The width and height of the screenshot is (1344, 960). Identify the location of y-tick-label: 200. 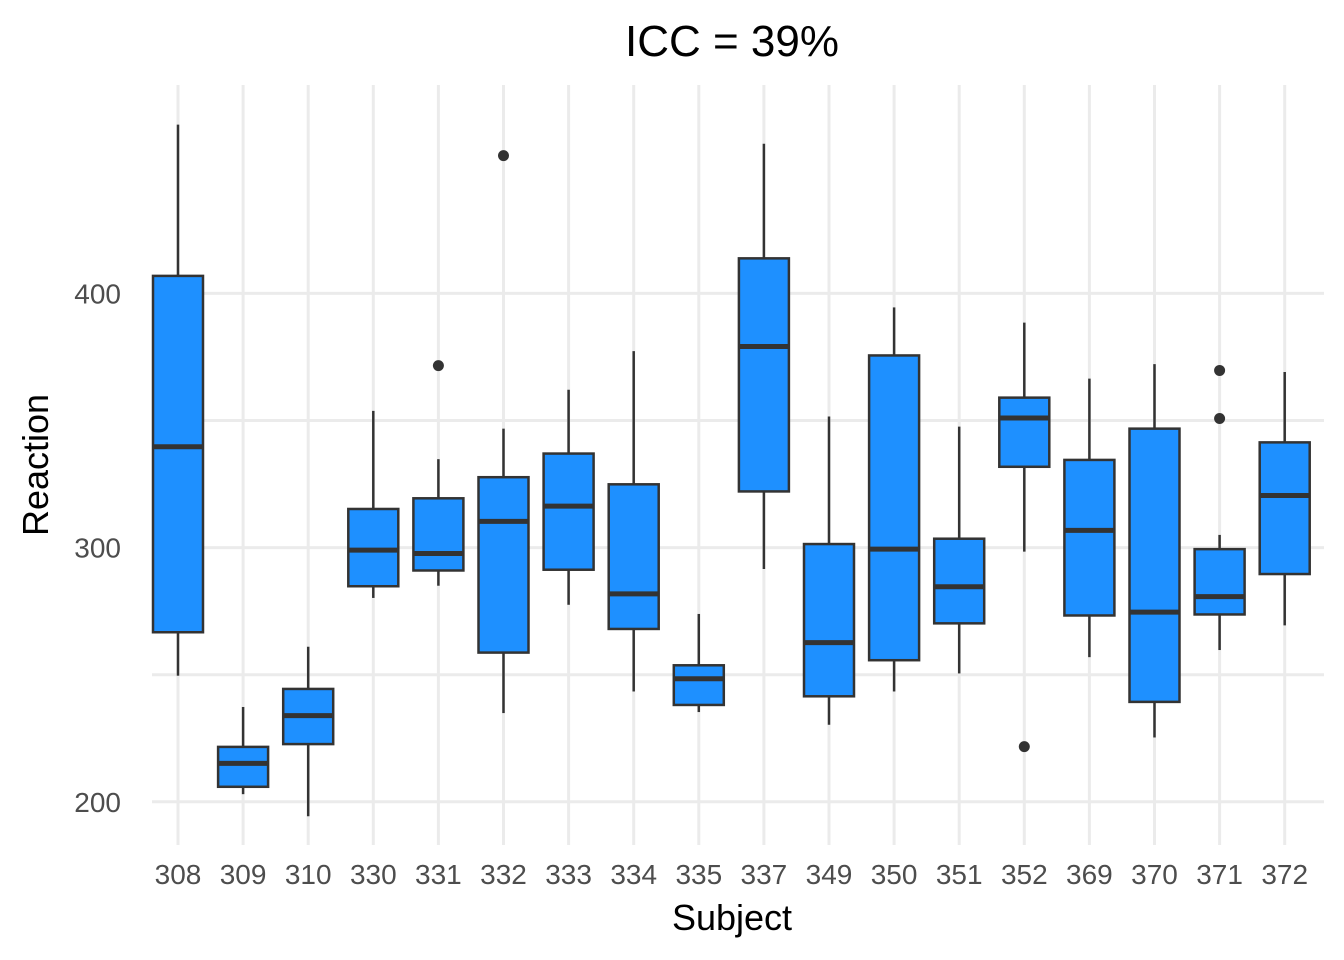
(97, 802).